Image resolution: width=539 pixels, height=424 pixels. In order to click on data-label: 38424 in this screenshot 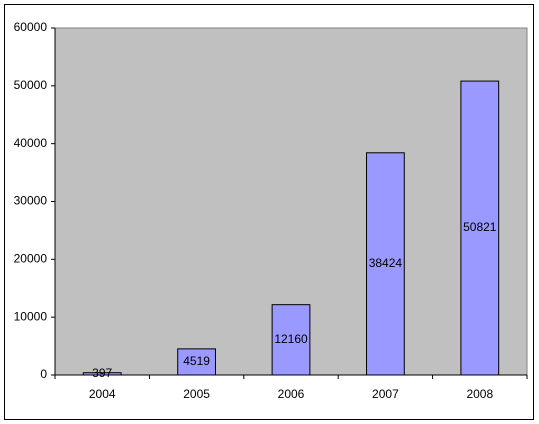, I will do `click(386, 263)`.